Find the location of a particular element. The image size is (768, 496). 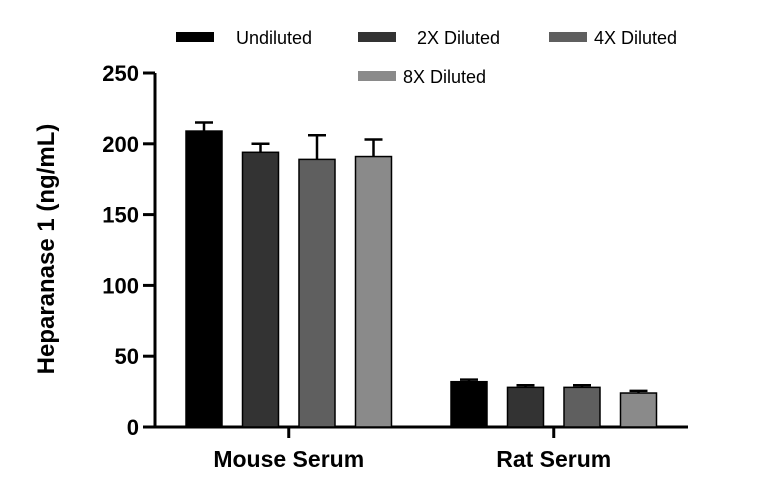

legend-label: 4X Diluted is located at coordinates (635, 38).